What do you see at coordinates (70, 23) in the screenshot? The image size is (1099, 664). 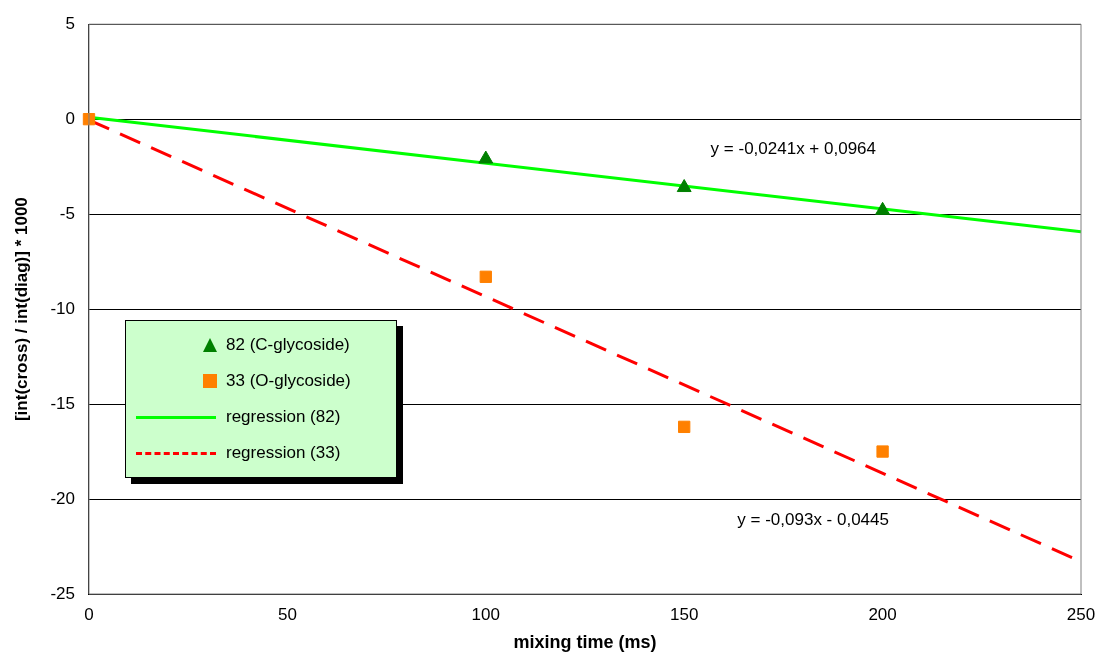 I see `y-tick-label: 5` at bounding box center [70, 23].